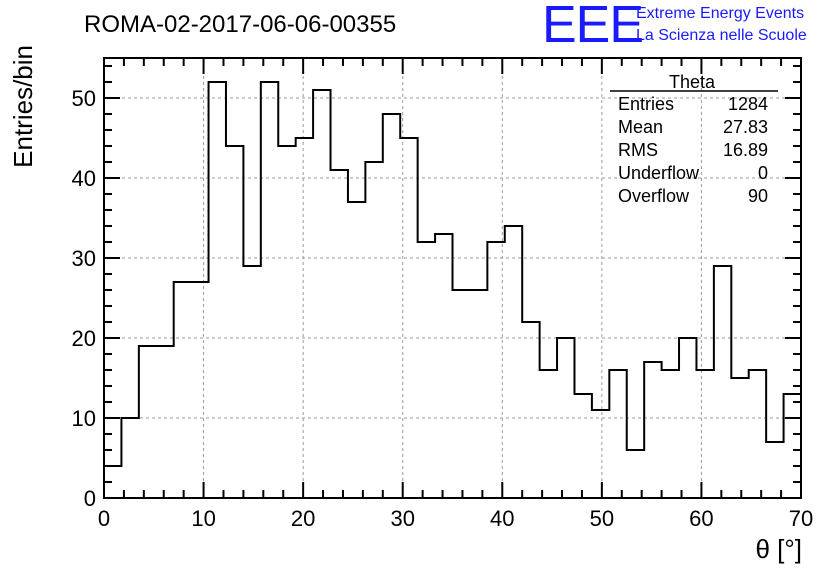 The image size is (836, 572). I want to click on x-tick-labels: 0 10 20 30 40 50 60 70, so click(455, 518).